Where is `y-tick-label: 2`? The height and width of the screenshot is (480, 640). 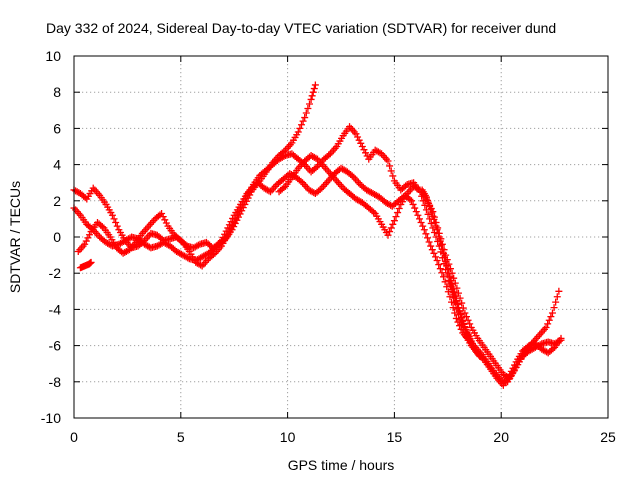 y-tick-label: 2 is located at coordinates (57, 201).